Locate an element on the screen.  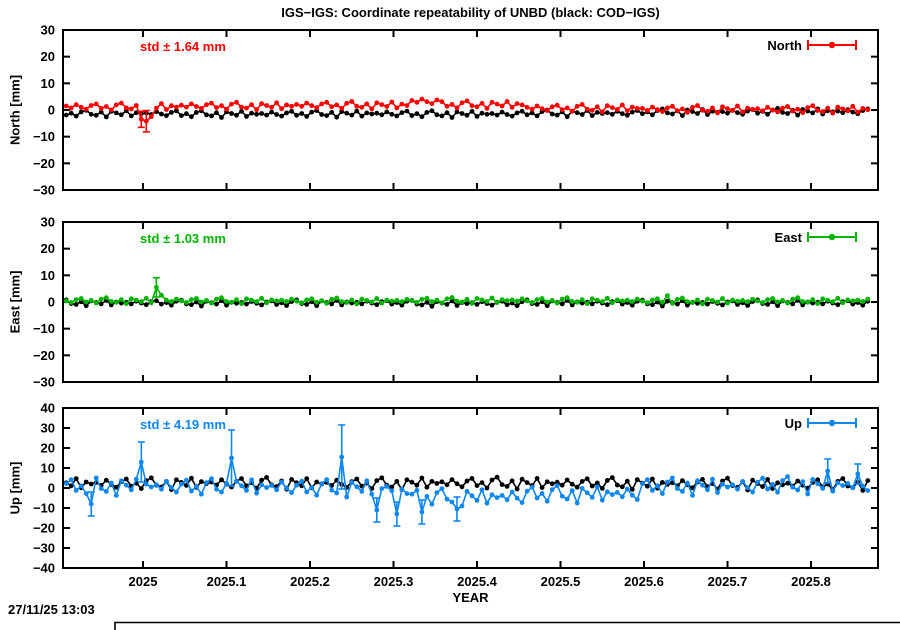
std-label-up: std ± 4.19 mm is located at coordinates (183, 424).